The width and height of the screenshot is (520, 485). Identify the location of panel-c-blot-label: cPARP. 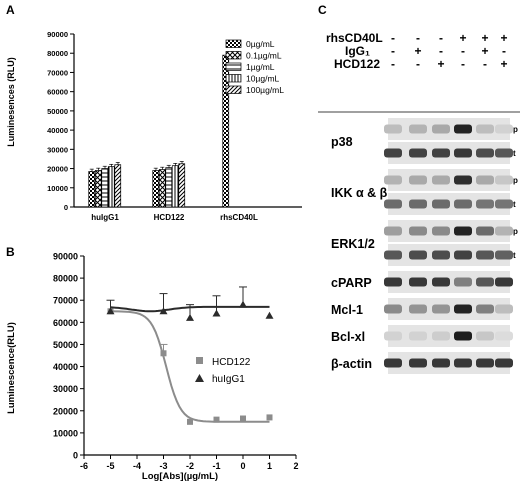
(351, 283).